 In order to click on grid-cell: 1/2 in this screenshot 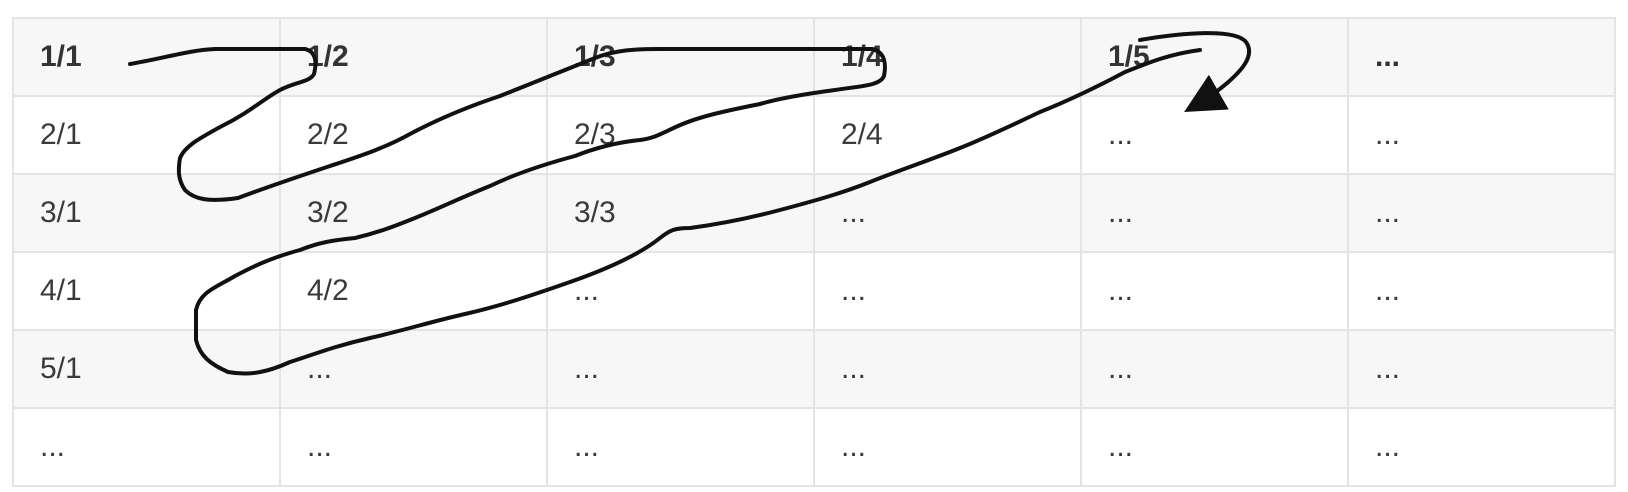, I will do `click(413, 57)`.